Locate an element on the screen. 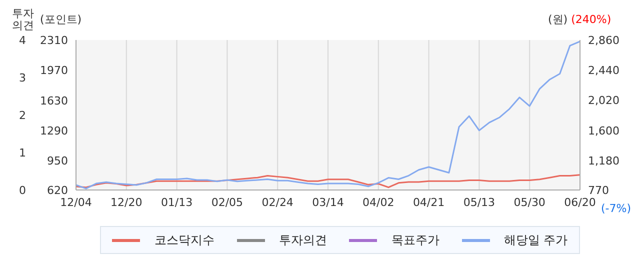 This screenshot has height=268, width=642. x-tick-label: 04/02 is located at coordinates (378, 202).